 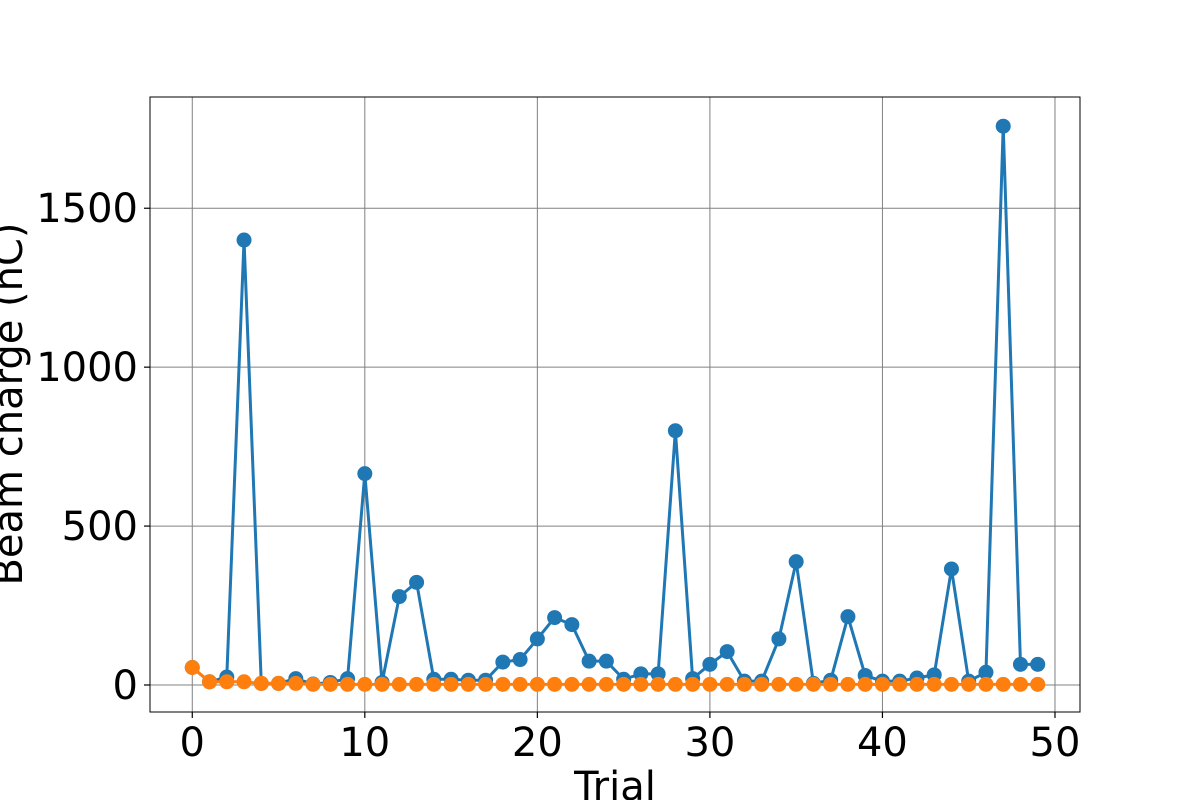 What do you see at coordinates (882, 743) in the screenshot?
I see `x-tick-label: 40` at bounding box center [882, 743].